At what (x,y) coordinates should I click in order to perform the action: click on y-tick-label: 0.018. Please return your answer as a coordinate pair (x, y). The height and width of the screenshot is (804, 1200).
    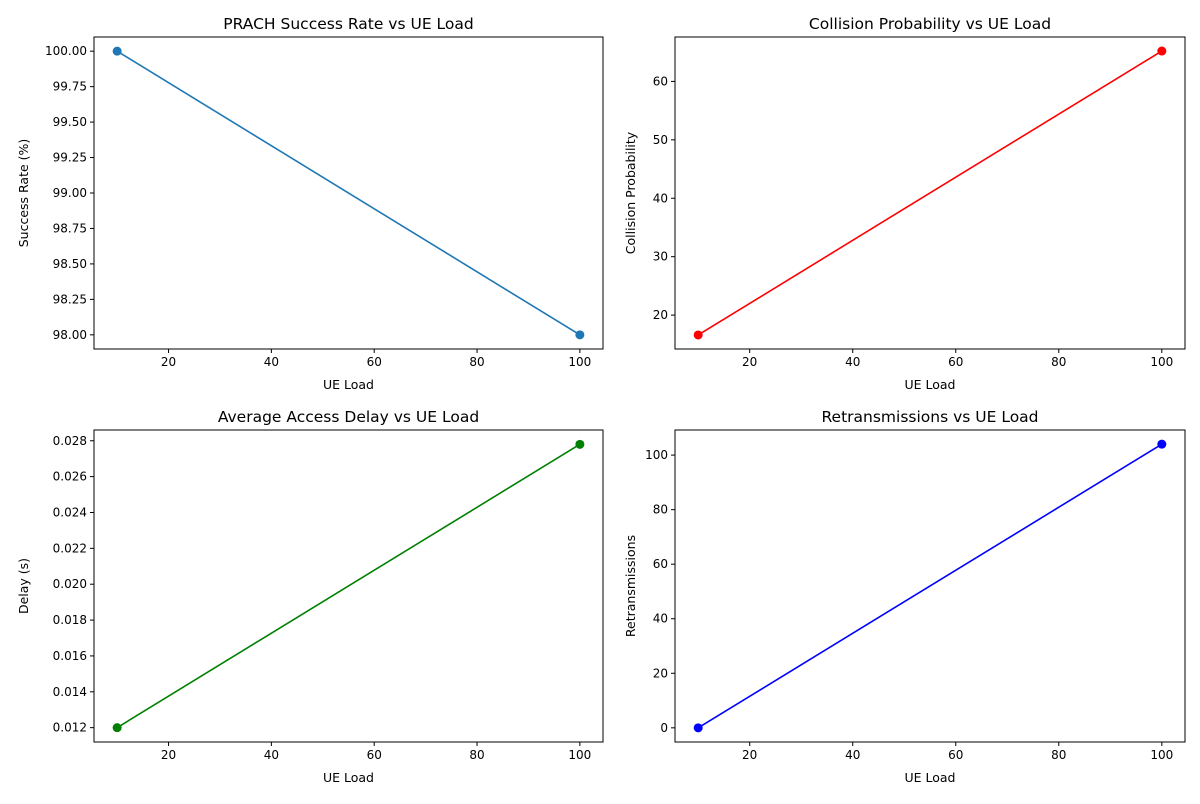
    Looking at the image, I should click on (70, 620).